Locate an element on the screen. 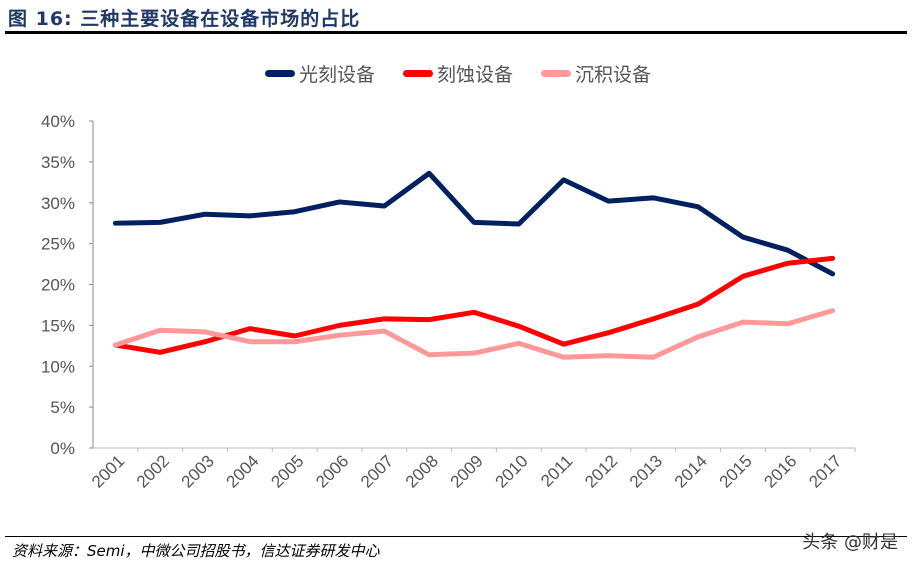  x-tick-label: 2001 is located at coordinates (108, 471).